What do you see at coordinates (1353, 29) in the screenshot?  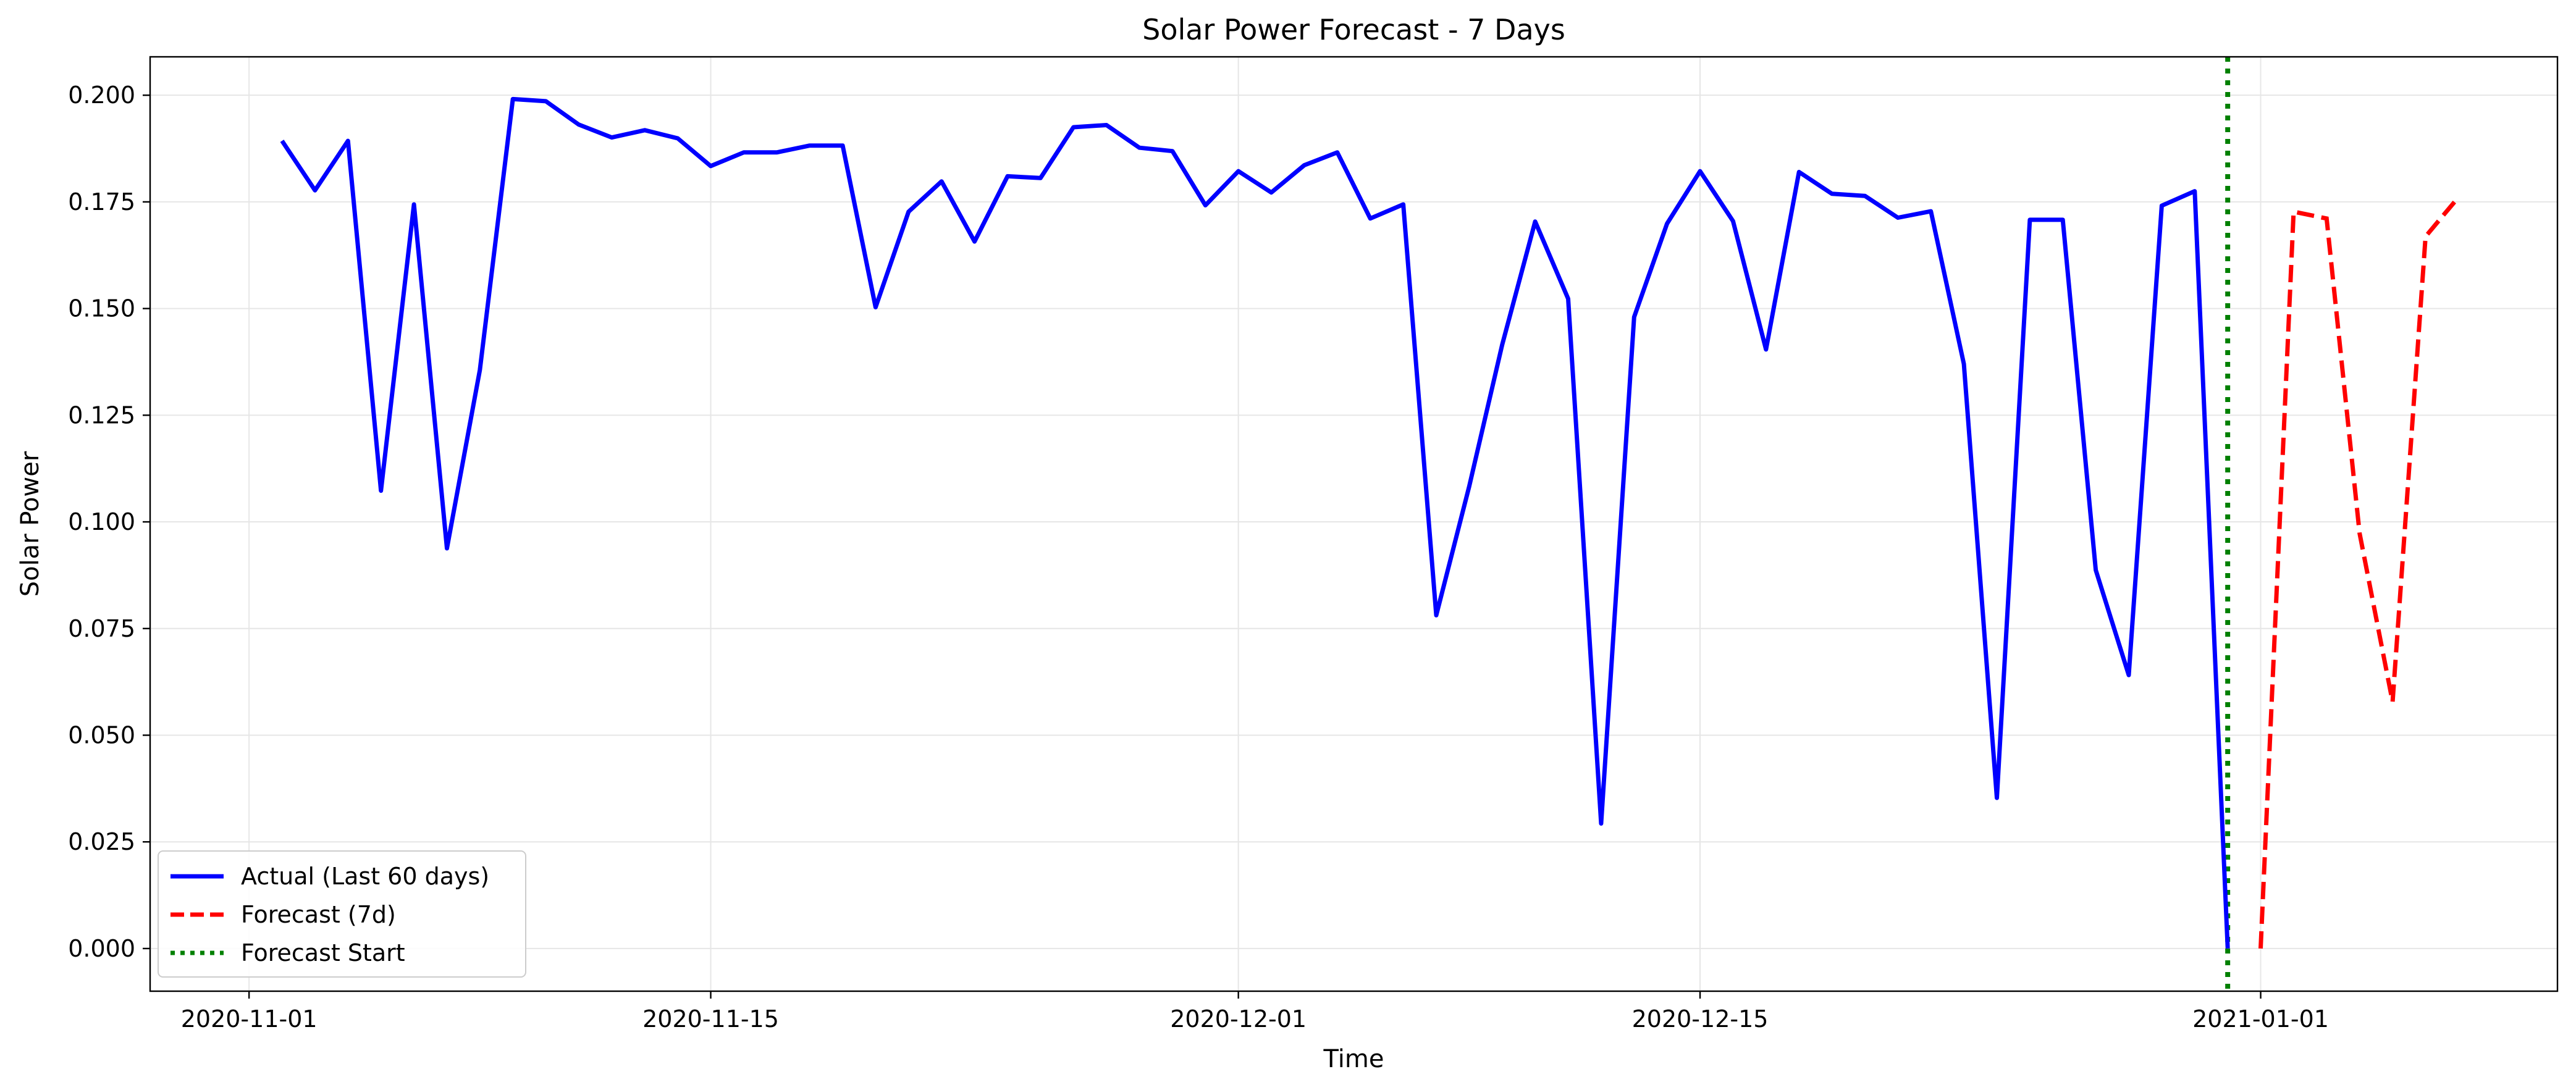 I see `chart-title: Solar Power Forecast - 7 Days` at bounding box center [1353, 29].